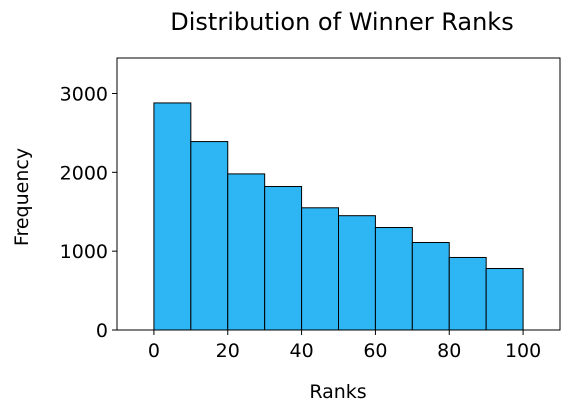  What do you see at coordinates (88, 212) in the screenshot?
I see `y-axis-ticks: 0 1000 2000 3000` at bounding box center [88, 212].